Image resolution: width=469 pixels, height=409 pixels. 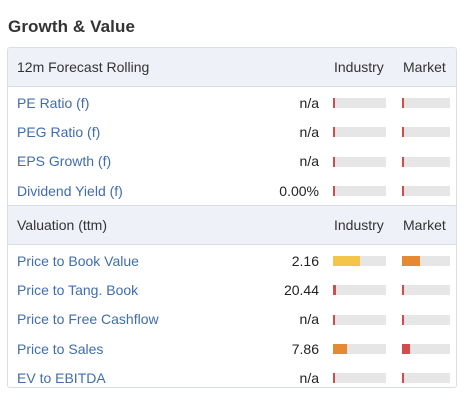 What do you see at coordinates (232, 161) in the screenshot?
I see `metric-row: EPS Growth (f) n/a` at bounding box center [232, 161].